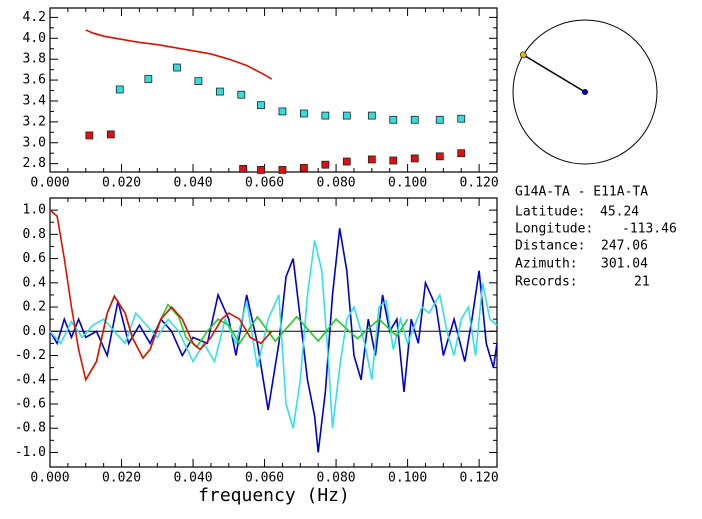 The image size is (702, 519). Describe the element at coordinates (34, 59) in the screenshot. I see `y-tick-label: 3.8` at that location.